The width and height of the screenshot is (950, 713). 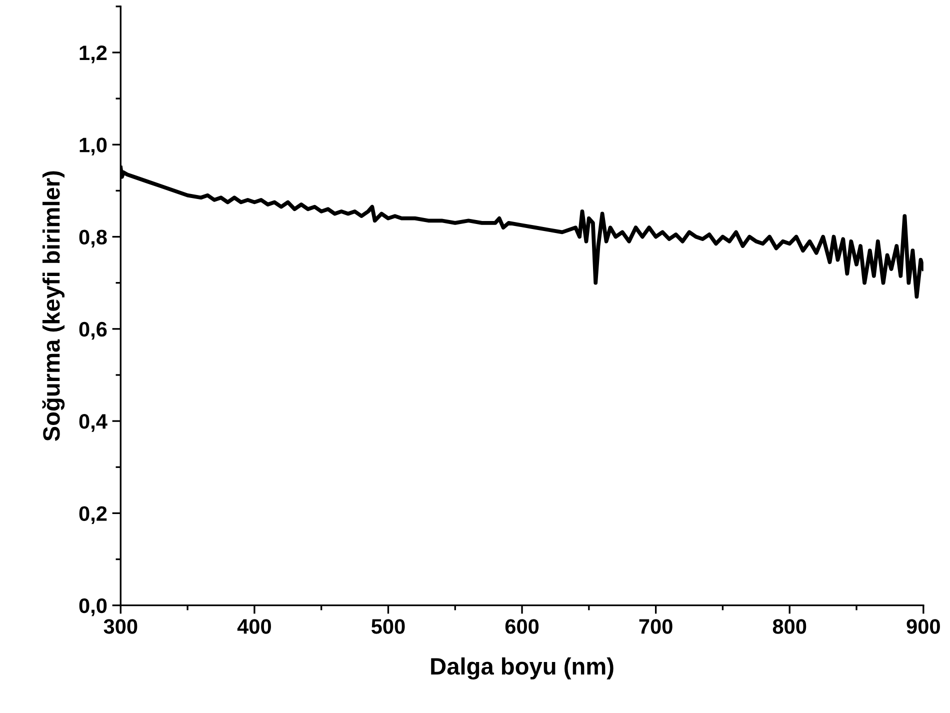 I want to click on x-tick-label: 600, so click(x=522, y=626).